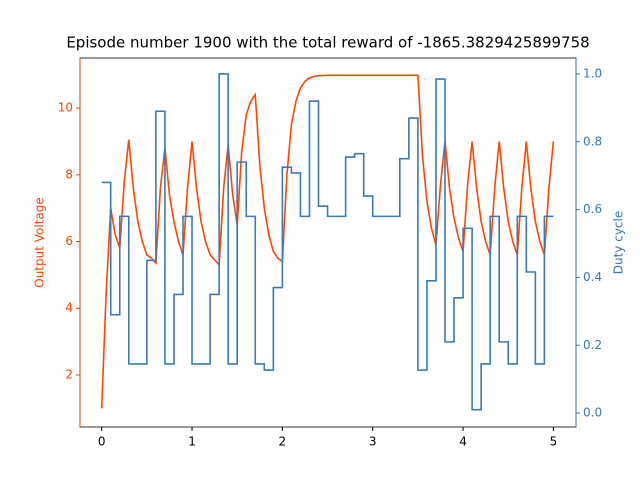 The width and height of the screenshot is (640, 480). Describe the element at coordinates (554, 442) in the screenshot. I see `x-tick-label: 5` at that location.